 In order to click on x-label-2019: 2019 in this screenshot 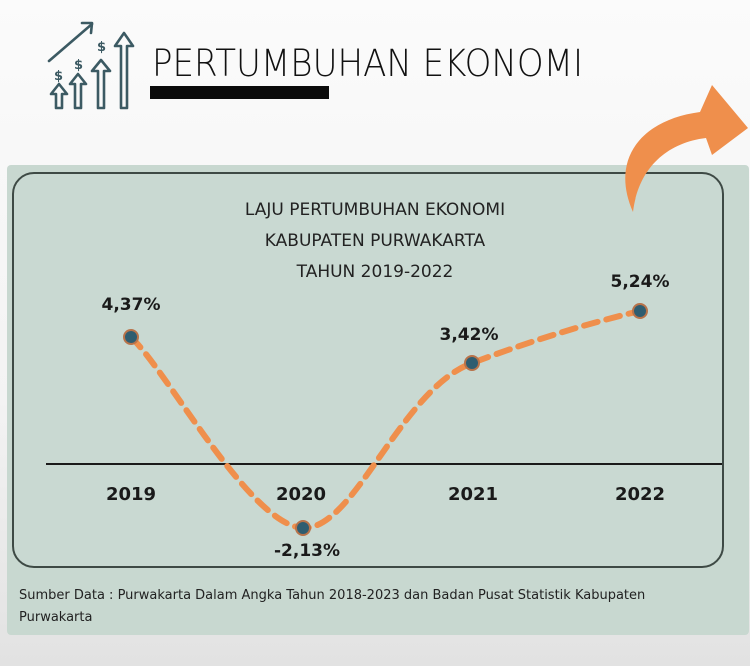, I will do `click(131, 494)`.